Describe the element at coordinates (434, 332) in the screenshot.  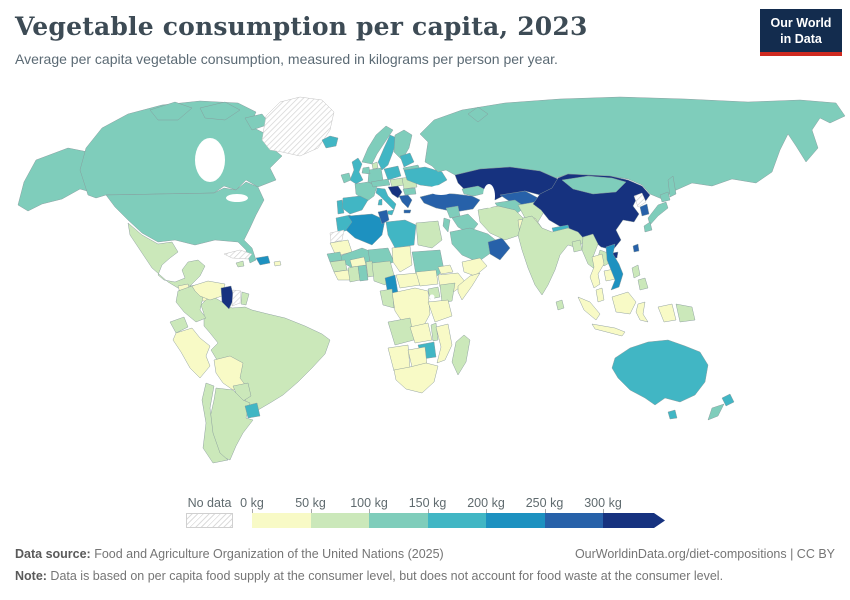
I see `country-malawi` at that location.